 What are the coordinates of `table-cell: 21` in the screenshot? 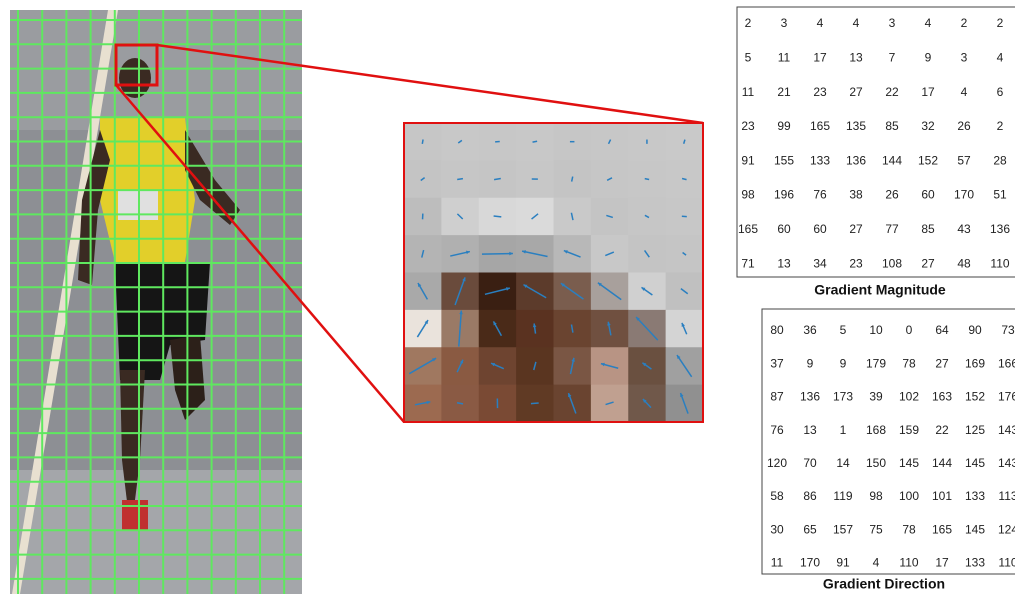 It's located at (784, 92).